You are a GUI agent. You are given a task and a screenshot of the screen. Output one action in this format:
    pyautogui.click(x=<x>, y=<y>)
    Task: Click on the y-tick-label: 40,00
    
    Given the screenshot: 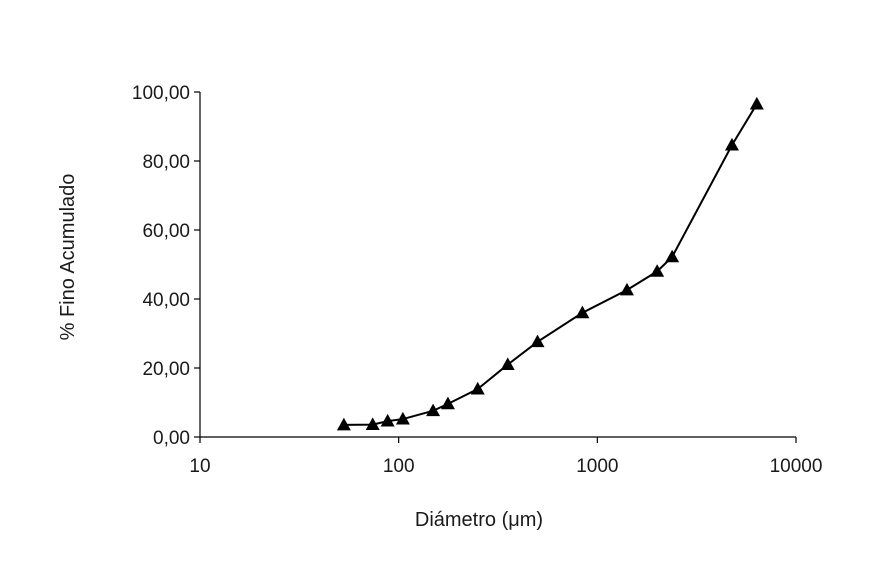 What is the action you would take?
    pyautogui.click(x=166, y=300)
    